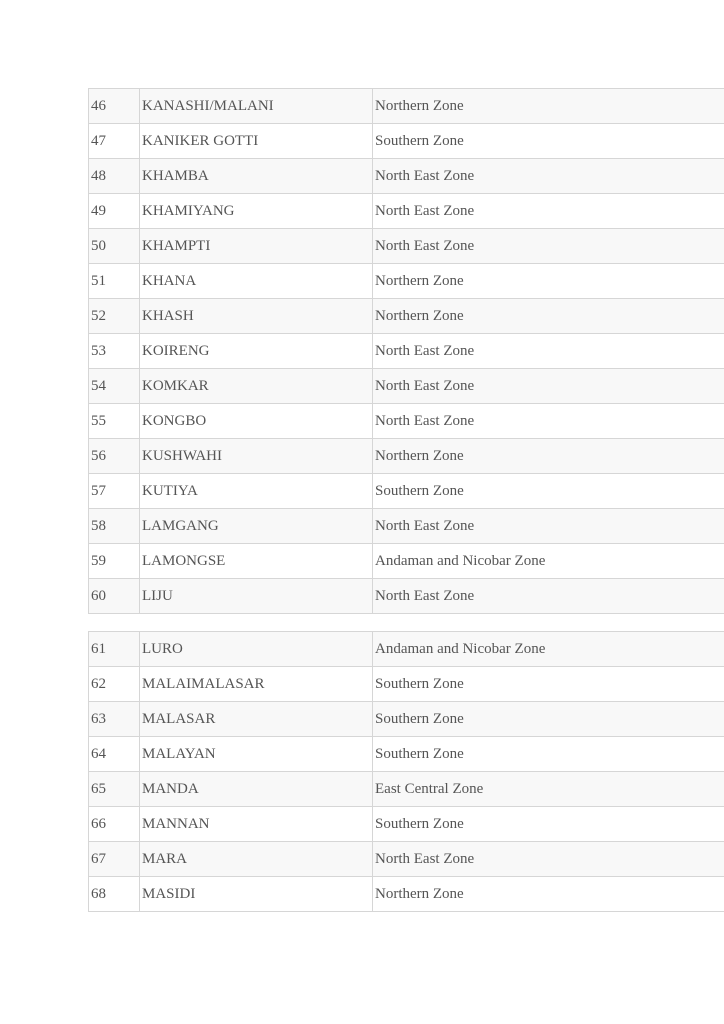 The height and width of the screenshot is (1024, 724). What do you see at coordinates (256, 684) in the screenshot?
I see `language-name-cell: MALAIMALASAR` at bounding box center [256, 684].